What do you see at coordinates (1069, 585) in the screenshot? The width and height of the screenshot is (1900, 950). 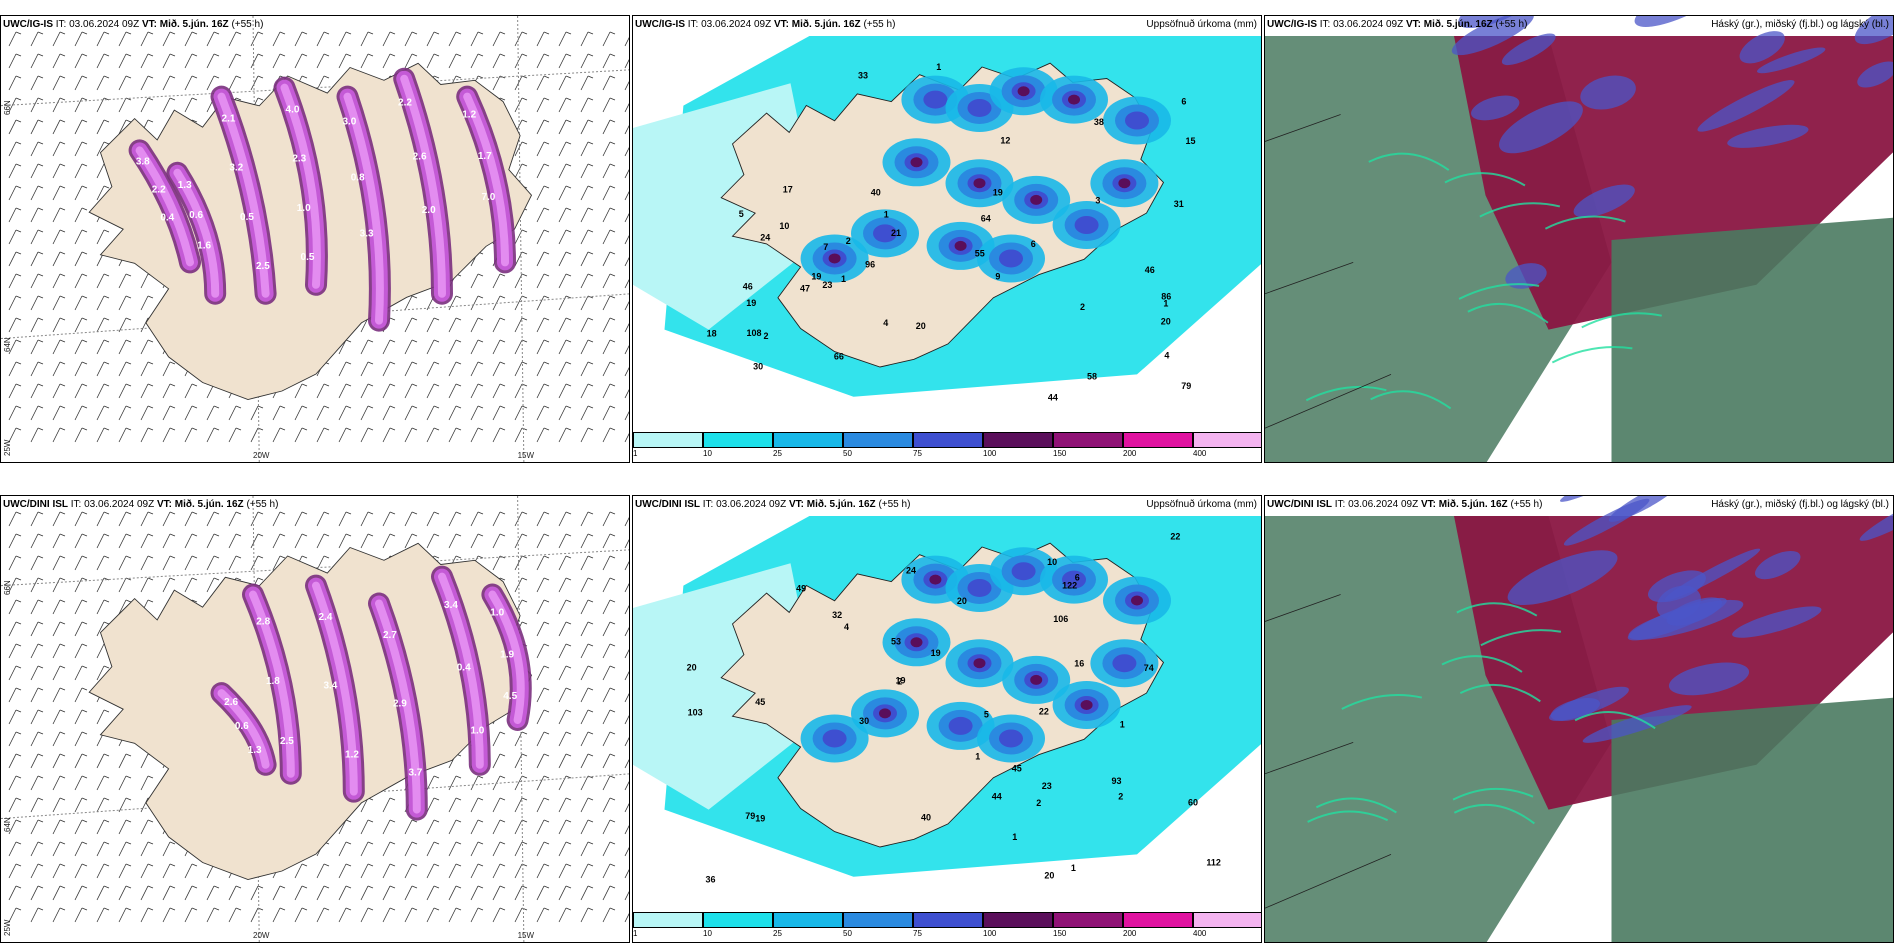 I see `precip-value: 122` at bounding box center [1069, 585].